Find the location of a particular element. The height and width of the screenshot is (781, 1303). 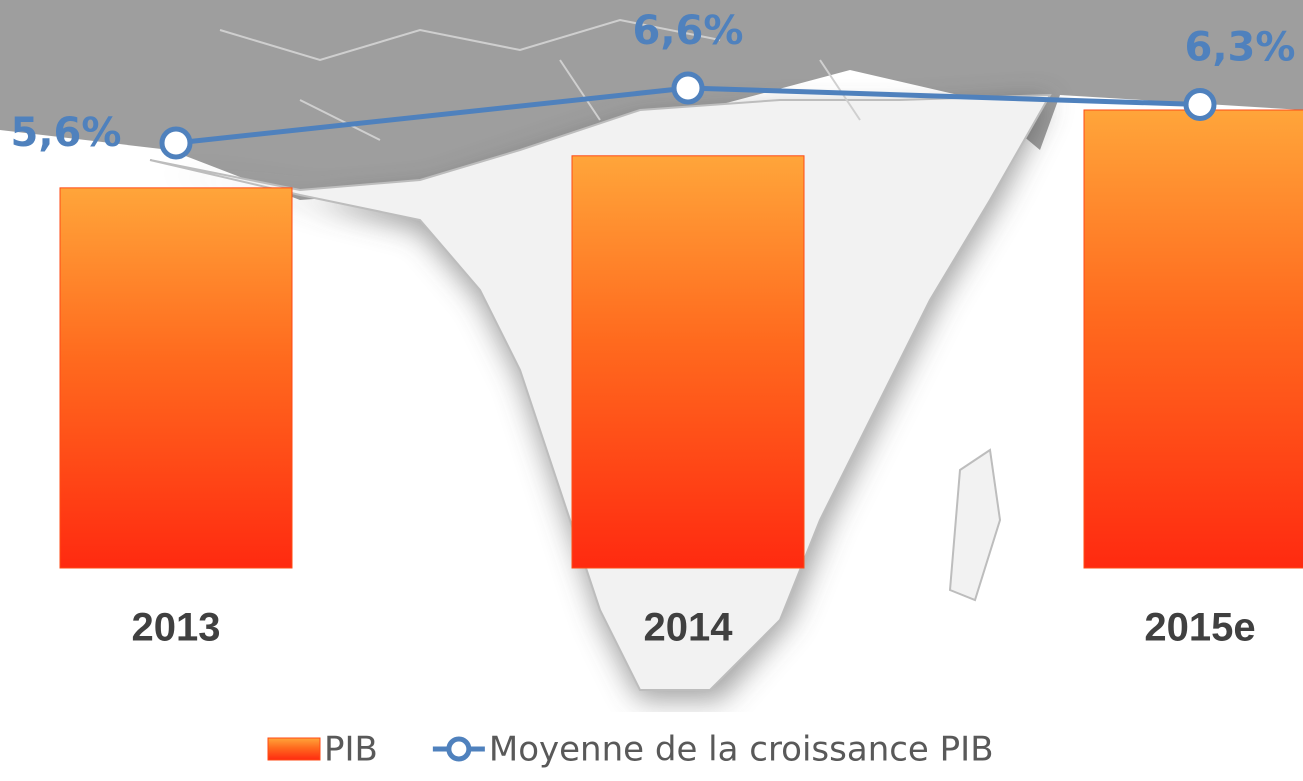

data-label: 5,6% is located at coordinates (66, 133).